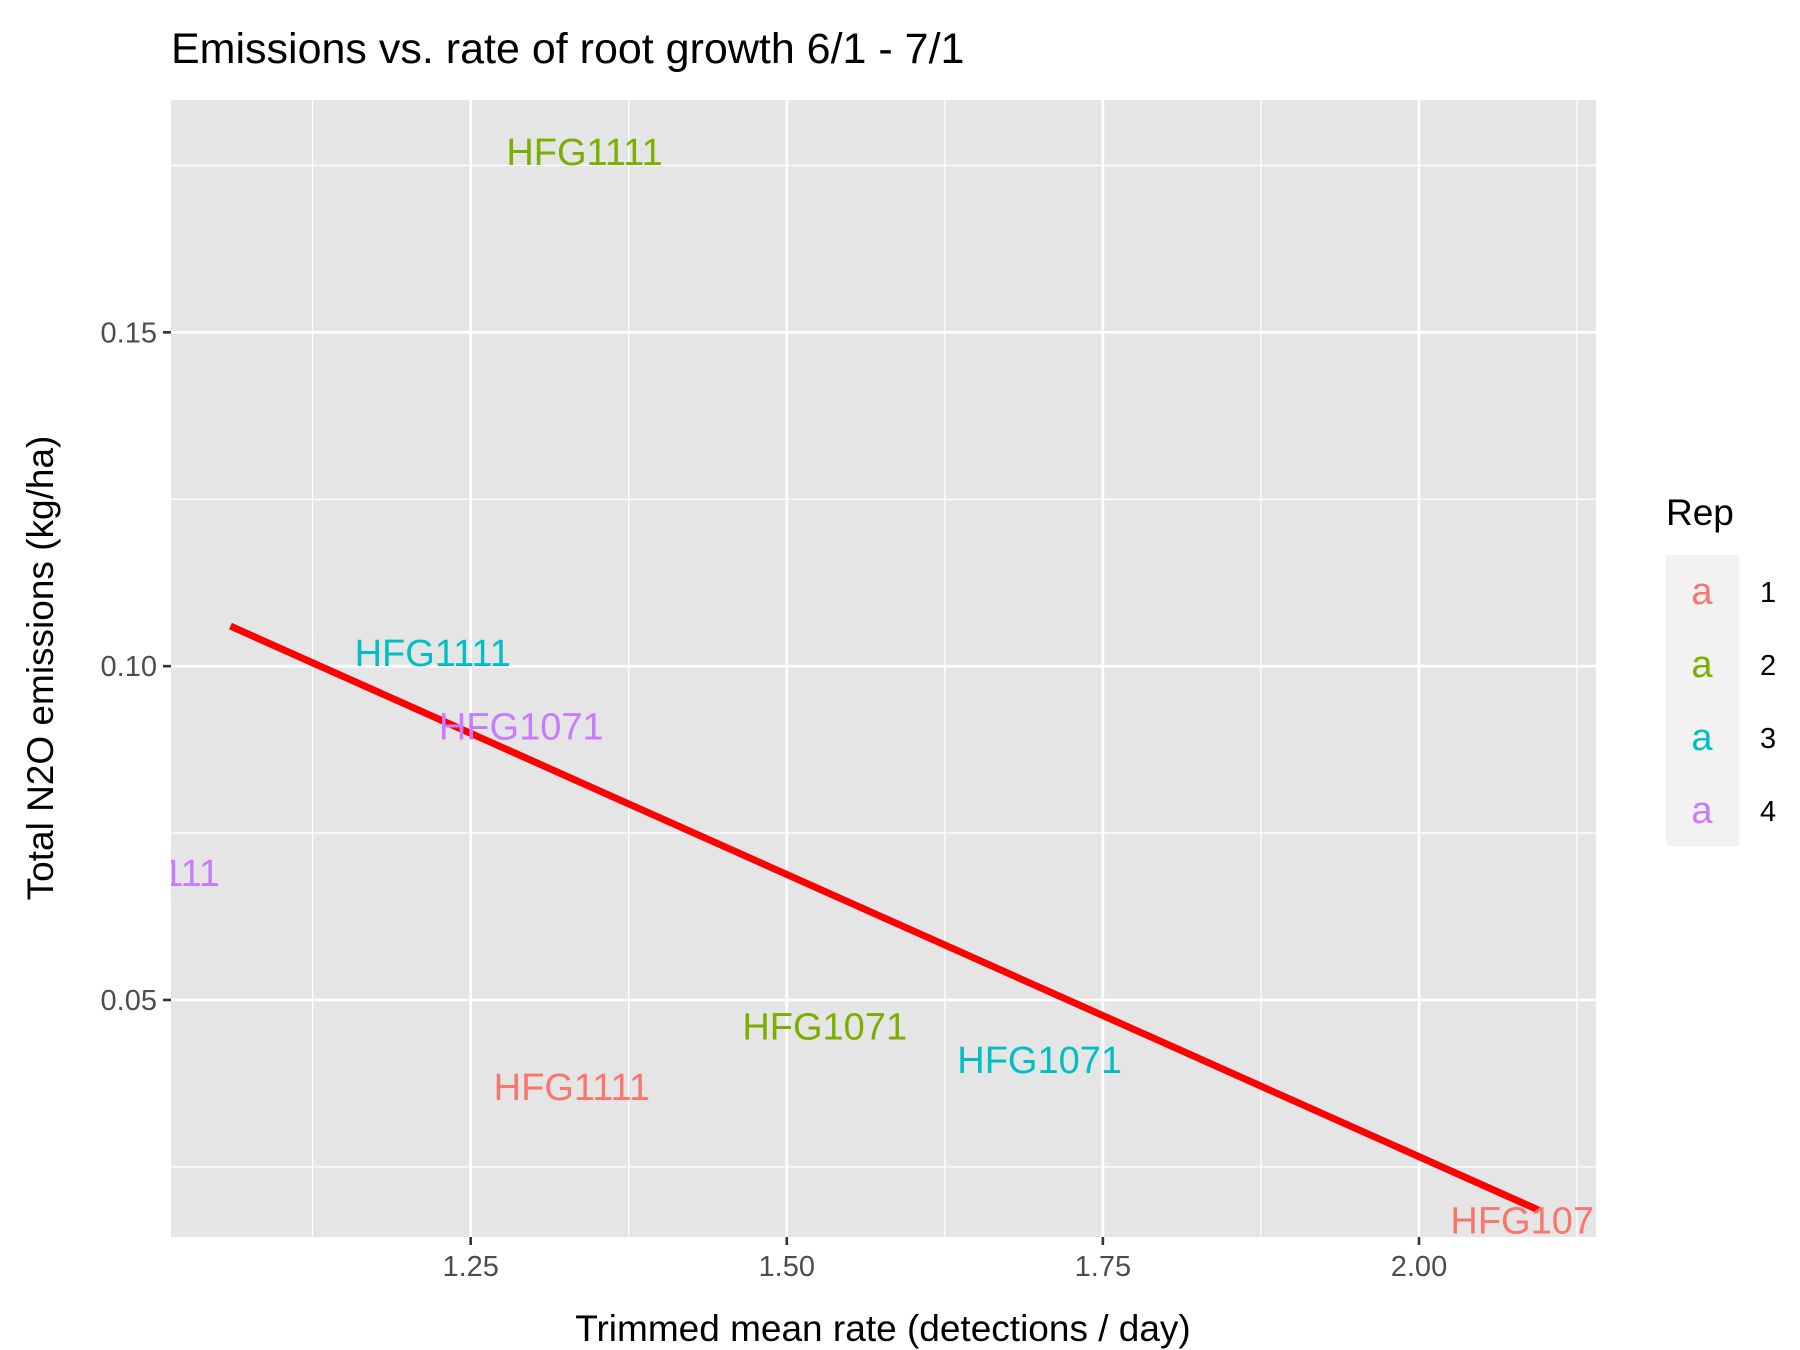  Describe the element at coordinates (1419, 1267) in the screenshot. I see `x-tick-label: 2.00` at that location.